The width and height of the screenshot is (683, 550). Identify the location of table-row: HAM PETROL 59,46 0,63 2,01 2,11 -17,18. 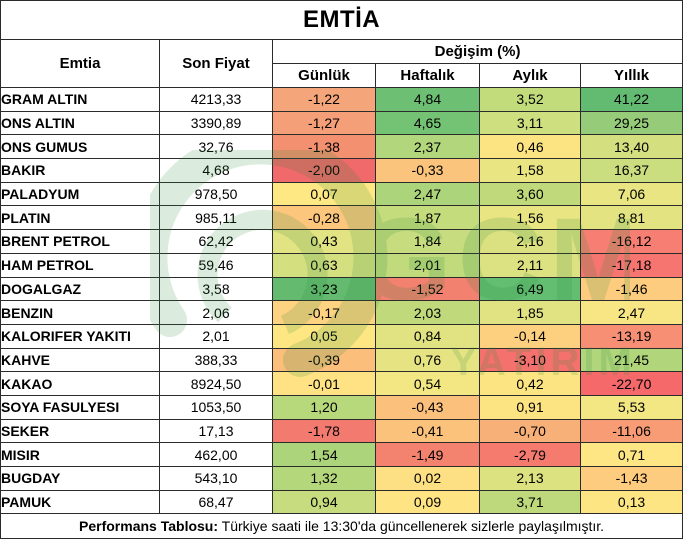
(341, 265).